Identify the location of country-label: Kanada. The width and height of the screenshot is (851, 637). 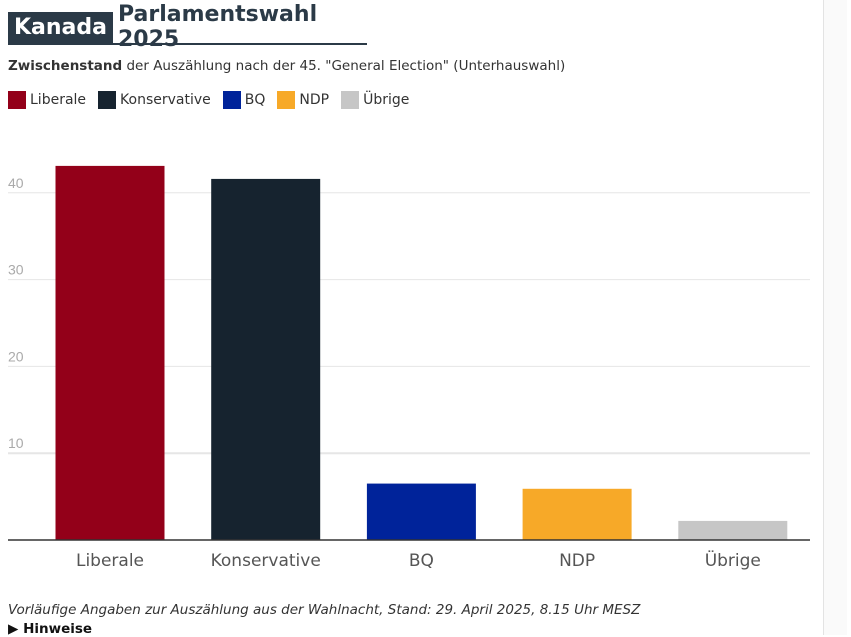
(60, 27).